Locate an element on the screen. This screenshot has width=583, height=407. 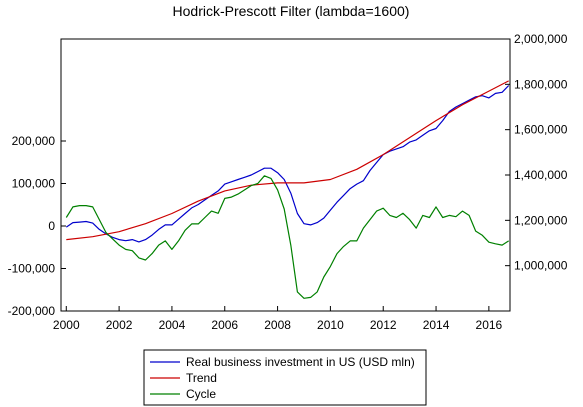
x-tick-label: 2004 is located at coordinates (172, 325).